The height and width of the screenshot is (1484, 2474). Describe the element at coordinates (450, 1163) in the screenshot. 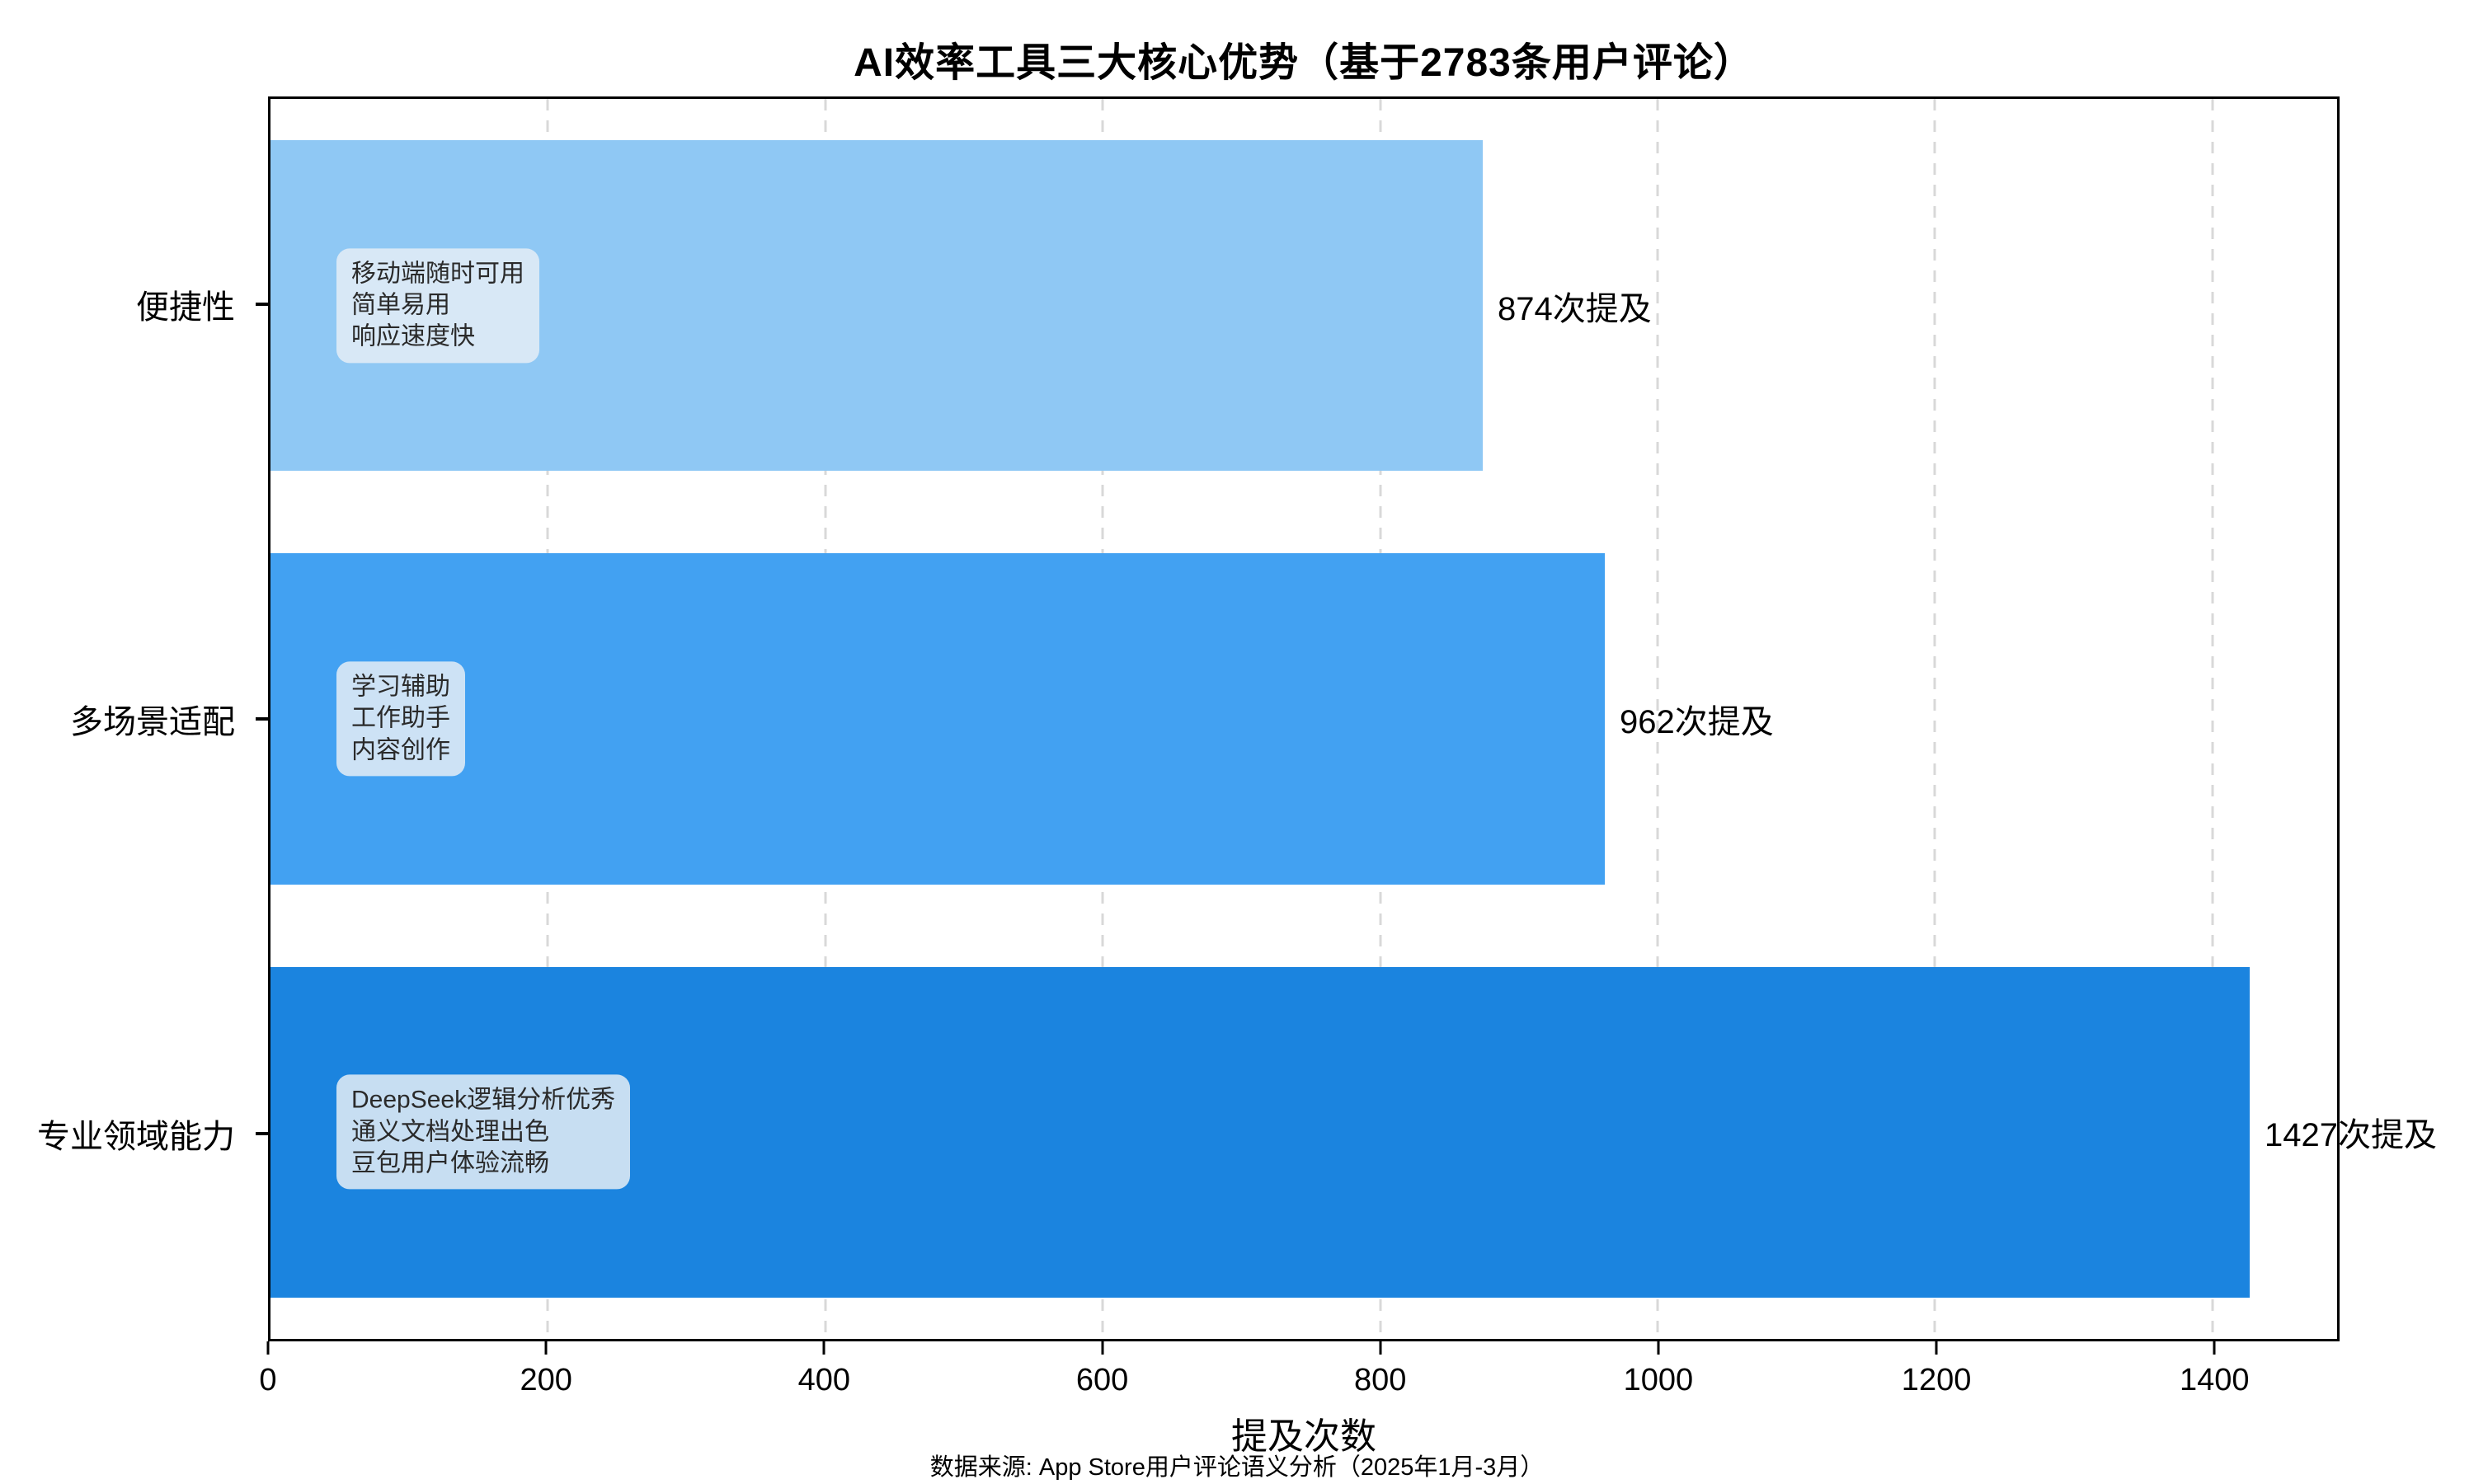

I see `annotation-line: 豆包用户体验流畅` at that location.